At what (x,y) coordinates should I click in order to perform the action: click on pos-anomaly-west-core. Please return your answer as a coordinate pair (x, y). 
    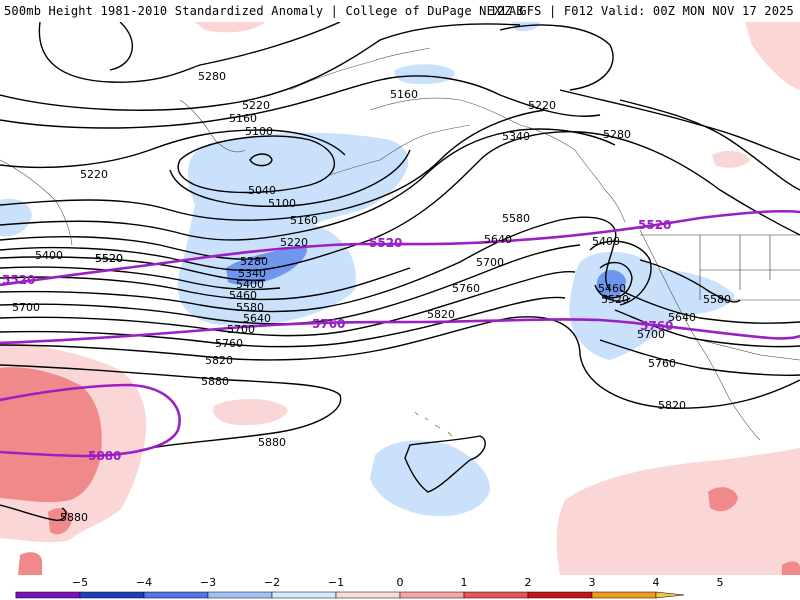
    Looking at the image, I should click on (51, 435).